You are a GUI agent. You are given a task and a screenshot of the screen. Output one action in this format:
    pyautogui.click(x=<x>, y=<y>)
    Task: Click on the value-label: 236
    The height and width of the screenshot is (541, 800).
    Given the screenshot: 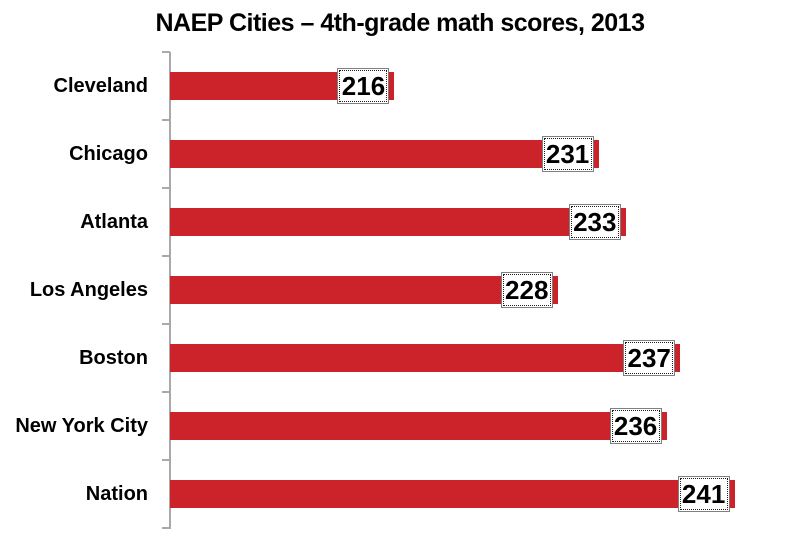 What is the action you would take?
    pyautogui.click(x=635, y=426)
    